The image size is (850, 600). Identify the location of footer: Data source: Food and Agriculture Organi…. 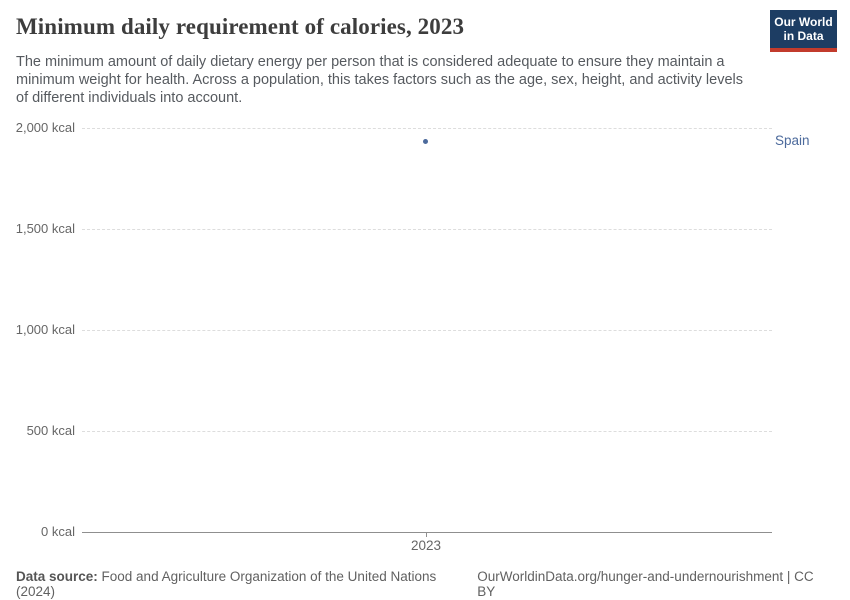
(425, 584).